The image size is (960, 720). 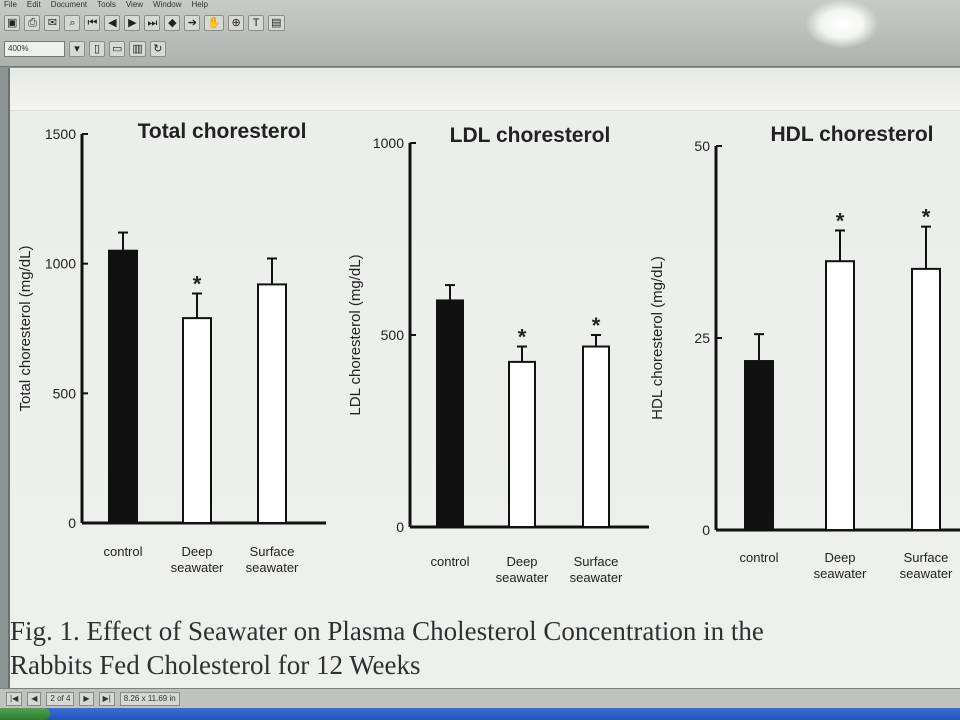 I want to click on first-page-icon: ⏮, so click(x=92, y=23).